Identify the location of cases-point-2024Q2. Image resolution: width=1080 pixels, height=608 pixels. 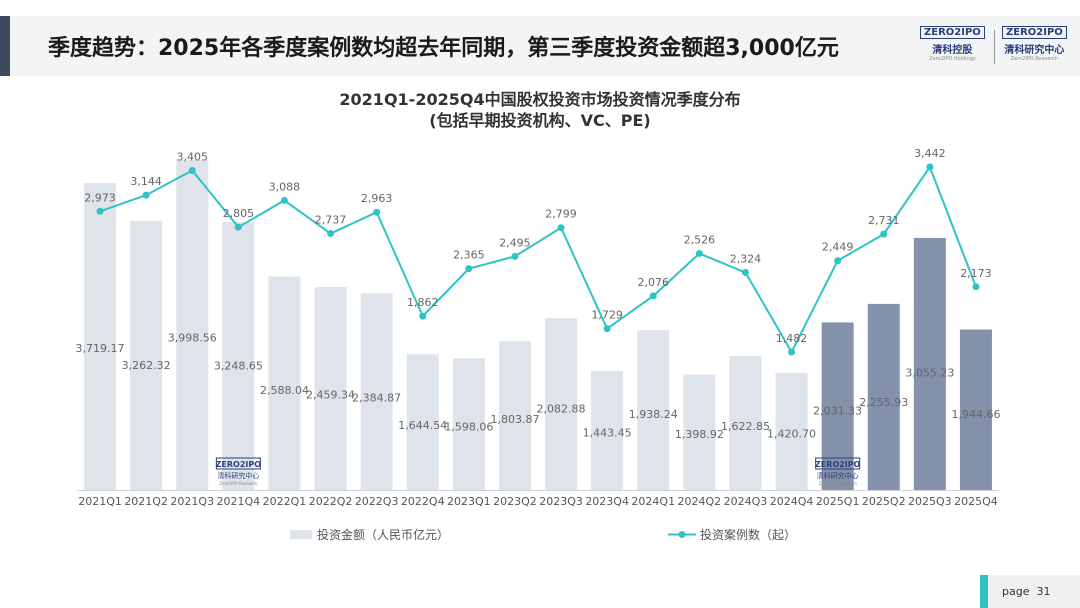
(699, 253).